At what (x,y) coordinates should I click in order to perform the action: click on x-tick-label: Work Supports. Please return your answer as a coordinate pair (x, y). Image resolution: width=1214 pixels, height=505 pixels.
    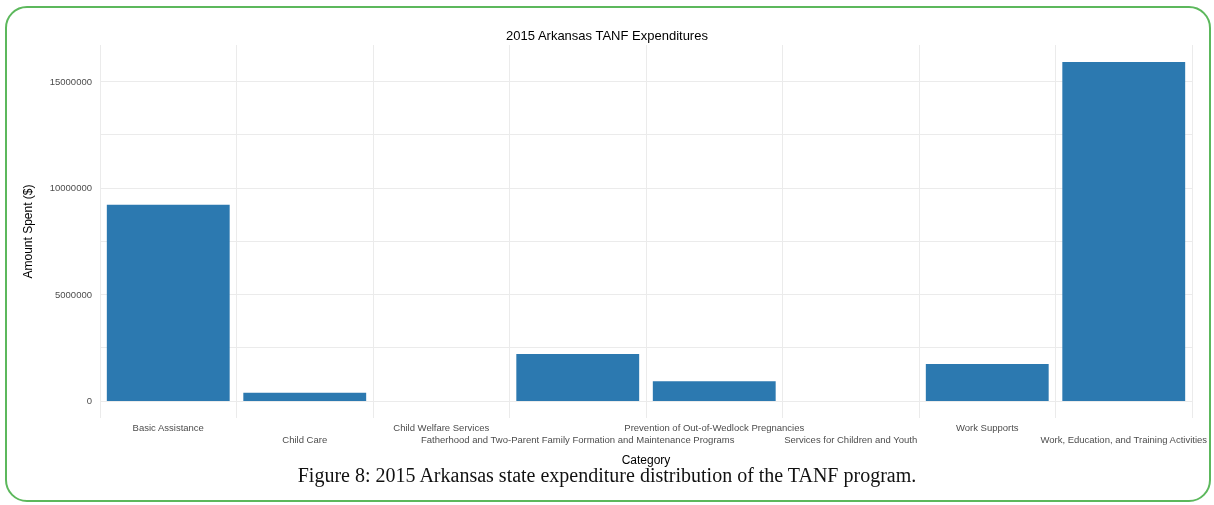
    Looking at the image, I should click on (987, 427).